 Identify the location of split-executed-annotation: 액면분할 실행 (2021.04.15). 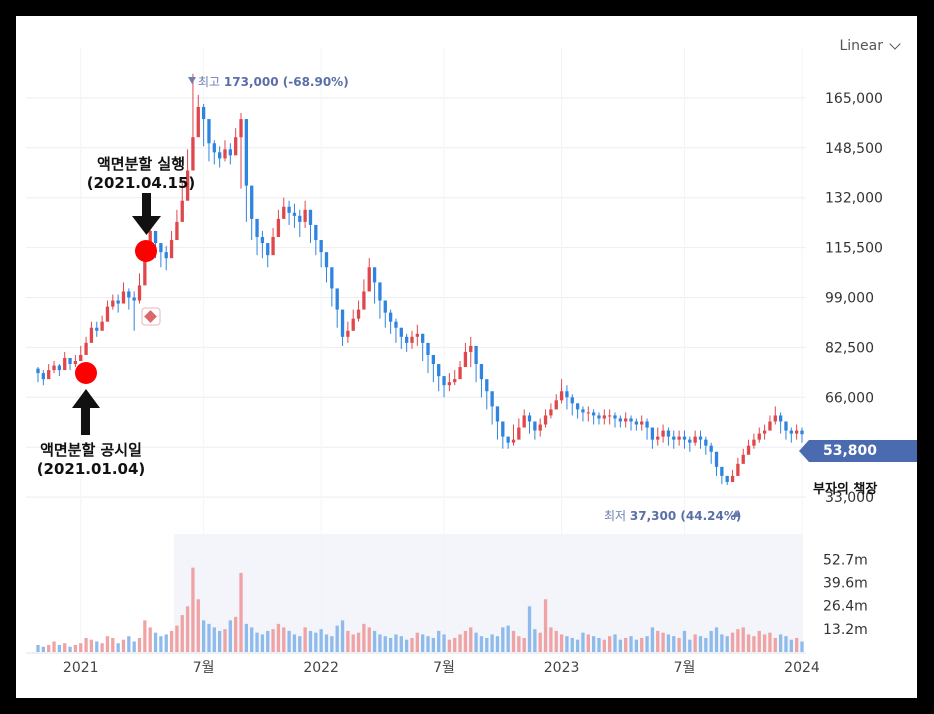
(141, 174).